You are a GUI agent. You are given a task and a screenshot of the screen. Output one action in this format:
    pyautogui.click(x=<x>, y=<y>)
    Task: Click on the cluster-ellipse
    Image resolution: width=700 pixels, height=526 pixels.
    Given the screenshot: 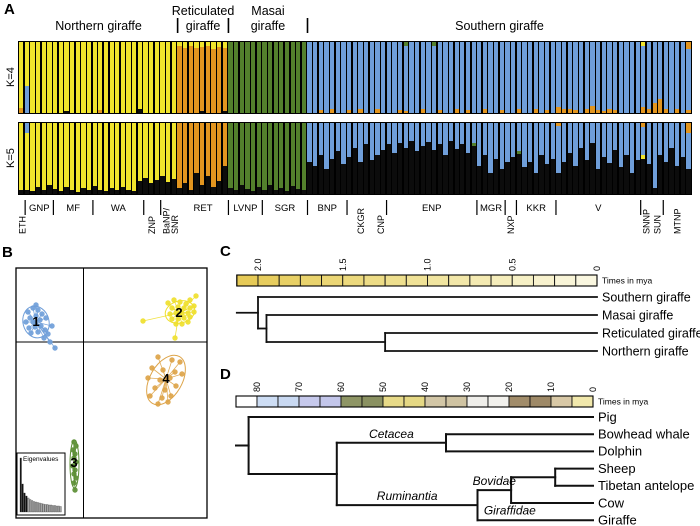 What is the action you would take?
    pyautogui.click(x=166, y=380)
    